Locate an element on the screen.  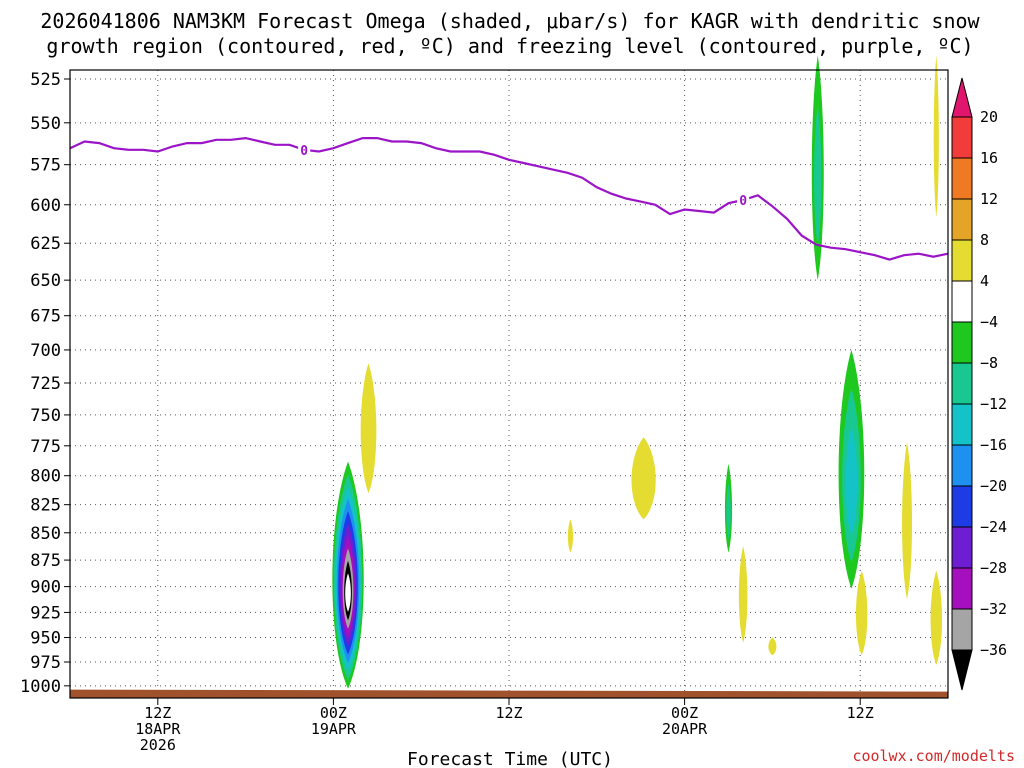
freezing-level-contour: 00 is located at coordinates (509, 198).